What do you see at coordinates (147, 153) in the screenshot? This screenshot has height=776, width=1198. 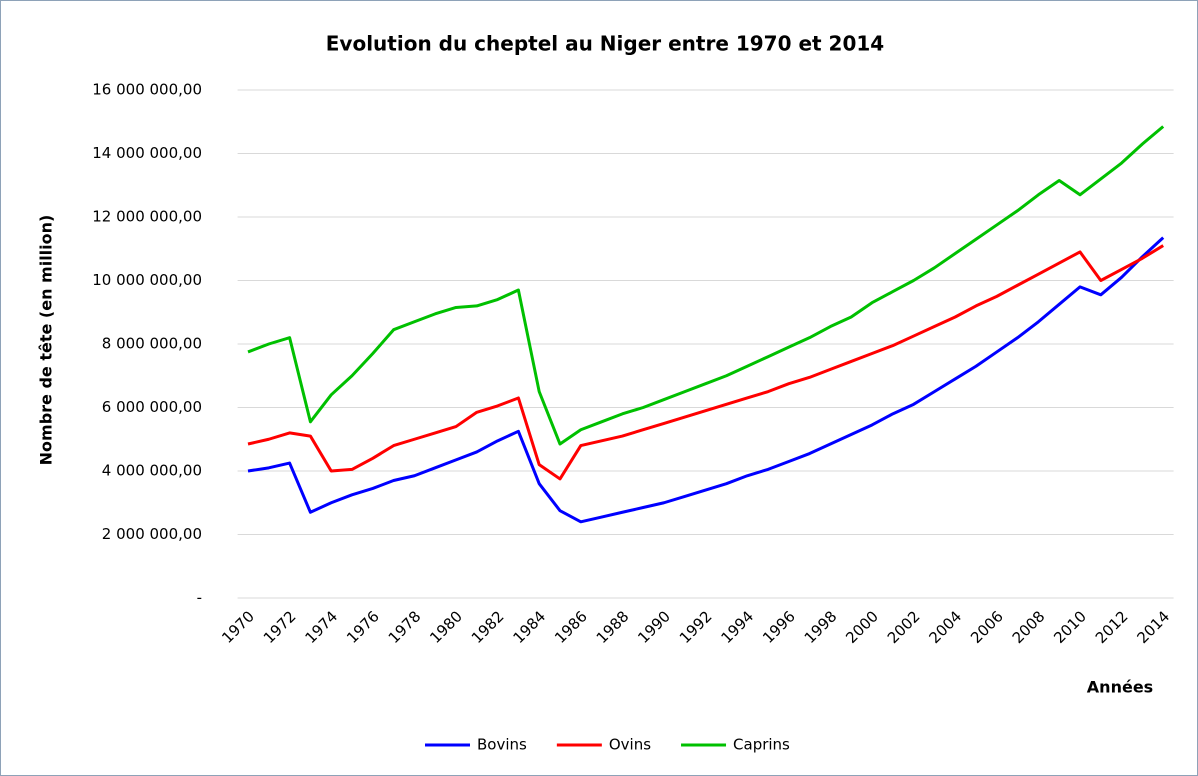 I see `y-tick-label: 14 000 000,00` at bounding box center [147, 153].